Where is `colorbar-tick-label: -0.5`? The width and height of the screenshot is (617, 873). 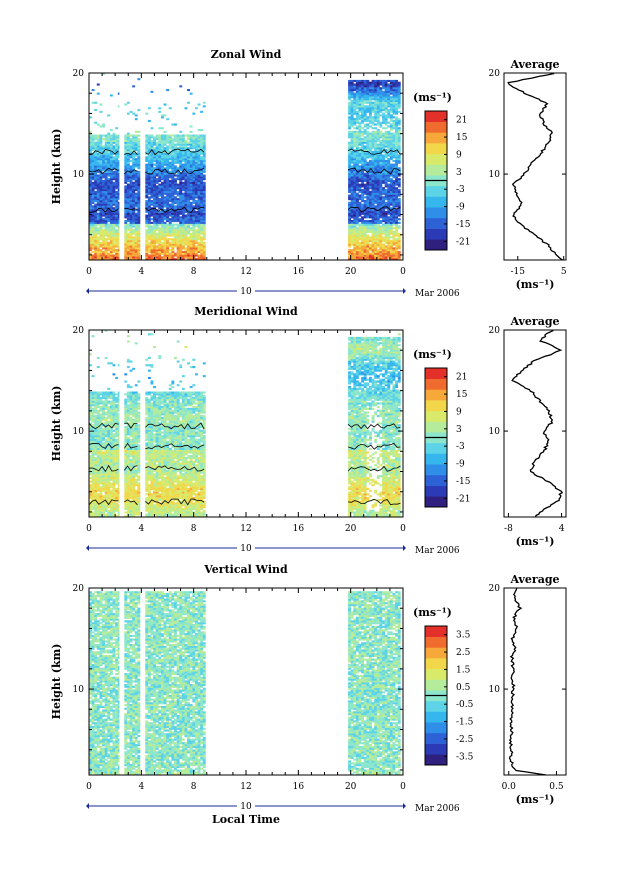
colorbar-tick-label: -0.5 is located at coordinates (465, 705).